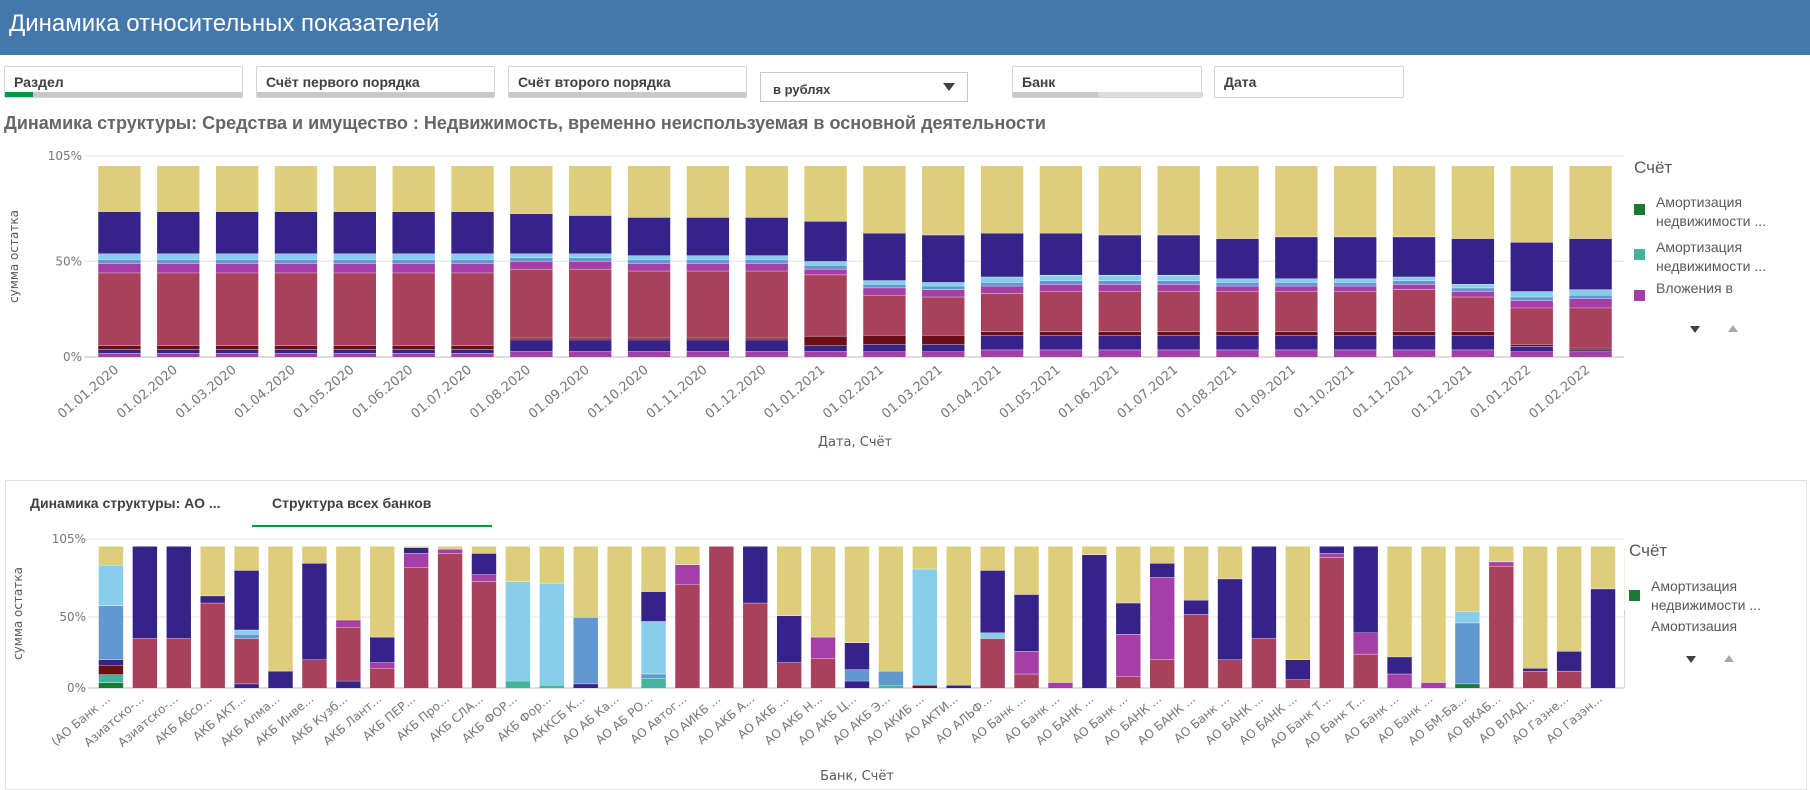  Describe the element at coordinates (1309, 82) in the screenshot. I see `filter-date: Дата` at that location.